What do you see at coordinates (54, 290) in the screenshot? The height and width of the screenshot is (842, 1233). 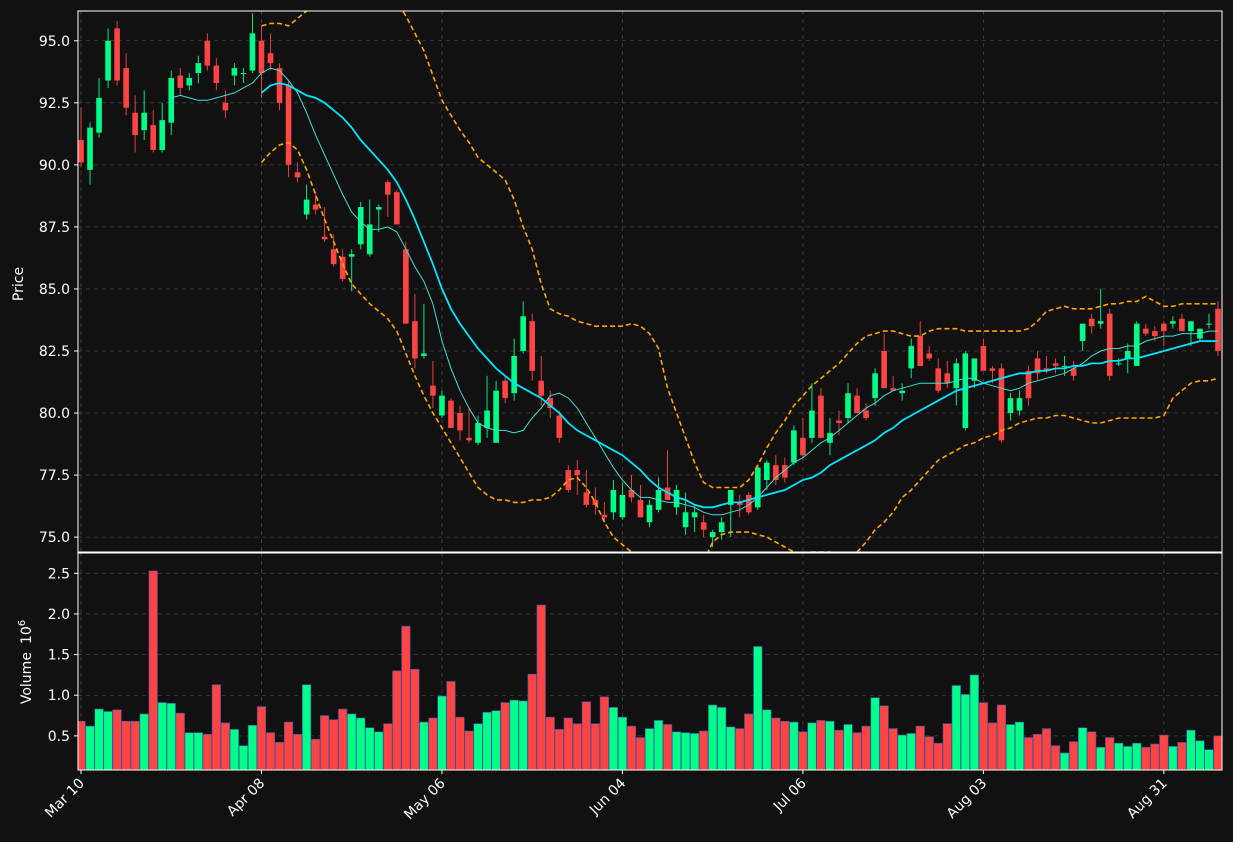 I see `price-tick-label: 85.0` at bounding box center [54, 290].